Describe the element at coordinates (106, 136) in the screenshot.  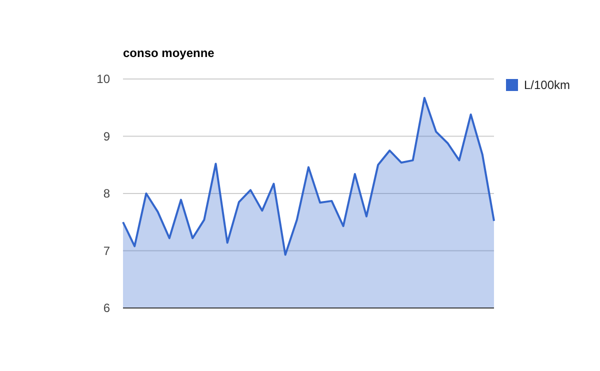
I see `y-tick-label: 9` at that location.